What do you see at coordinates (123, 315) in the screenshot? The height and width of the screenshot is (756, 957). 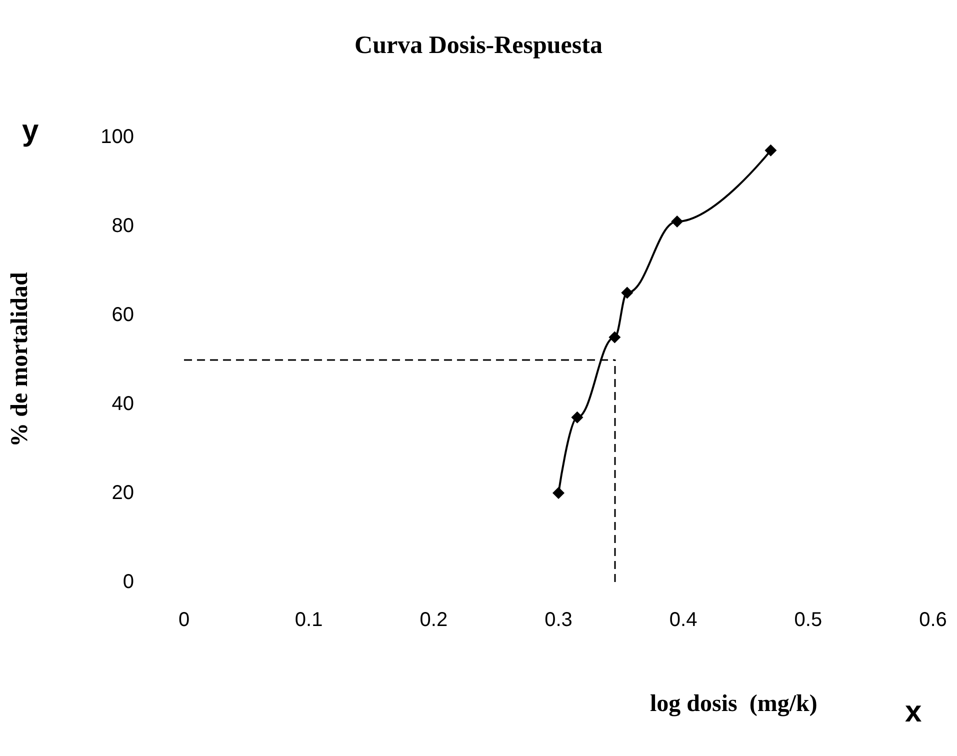 I see `y-tick-label: 60` at bounding box center [123, 315].